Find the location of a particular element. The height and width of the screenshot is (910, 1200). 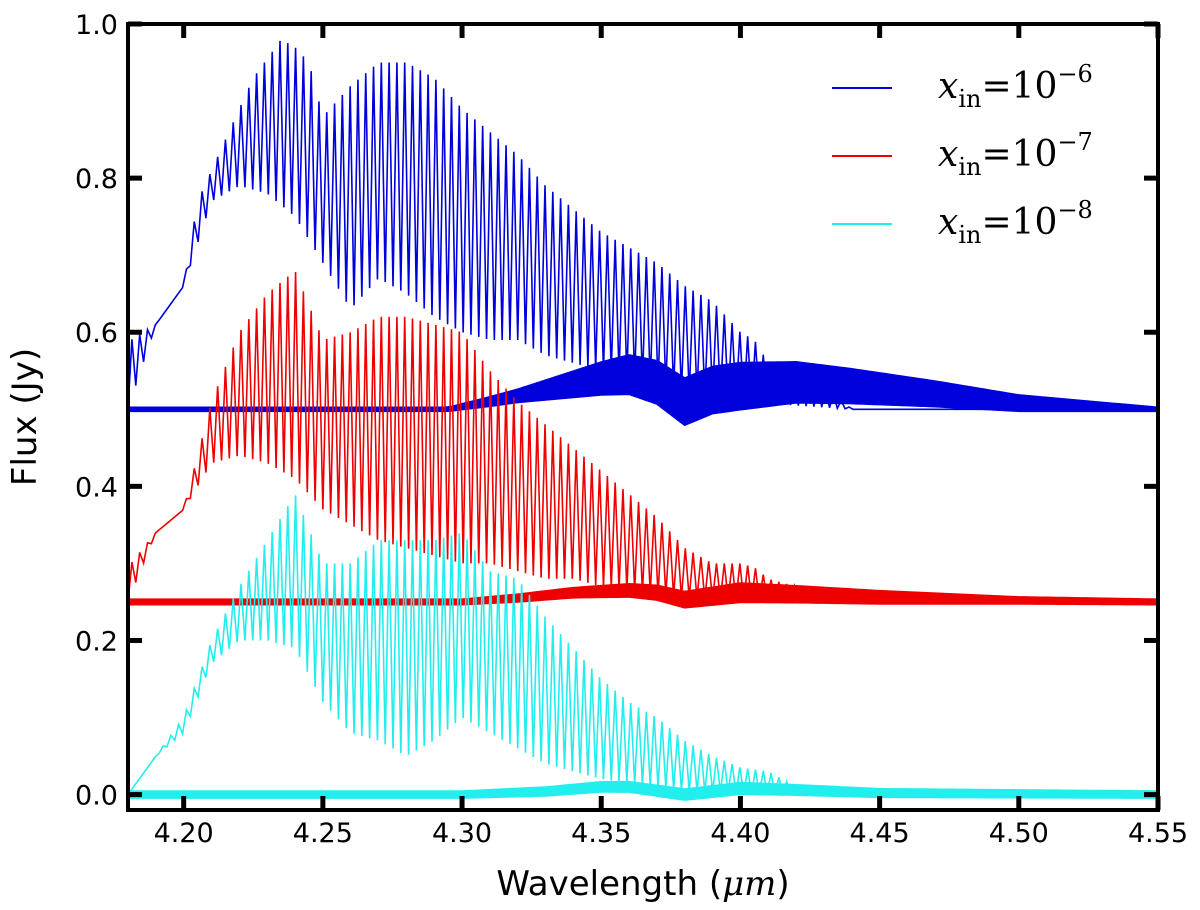

x-tick-label: 4.55 is located at coordinates (1158, 833).